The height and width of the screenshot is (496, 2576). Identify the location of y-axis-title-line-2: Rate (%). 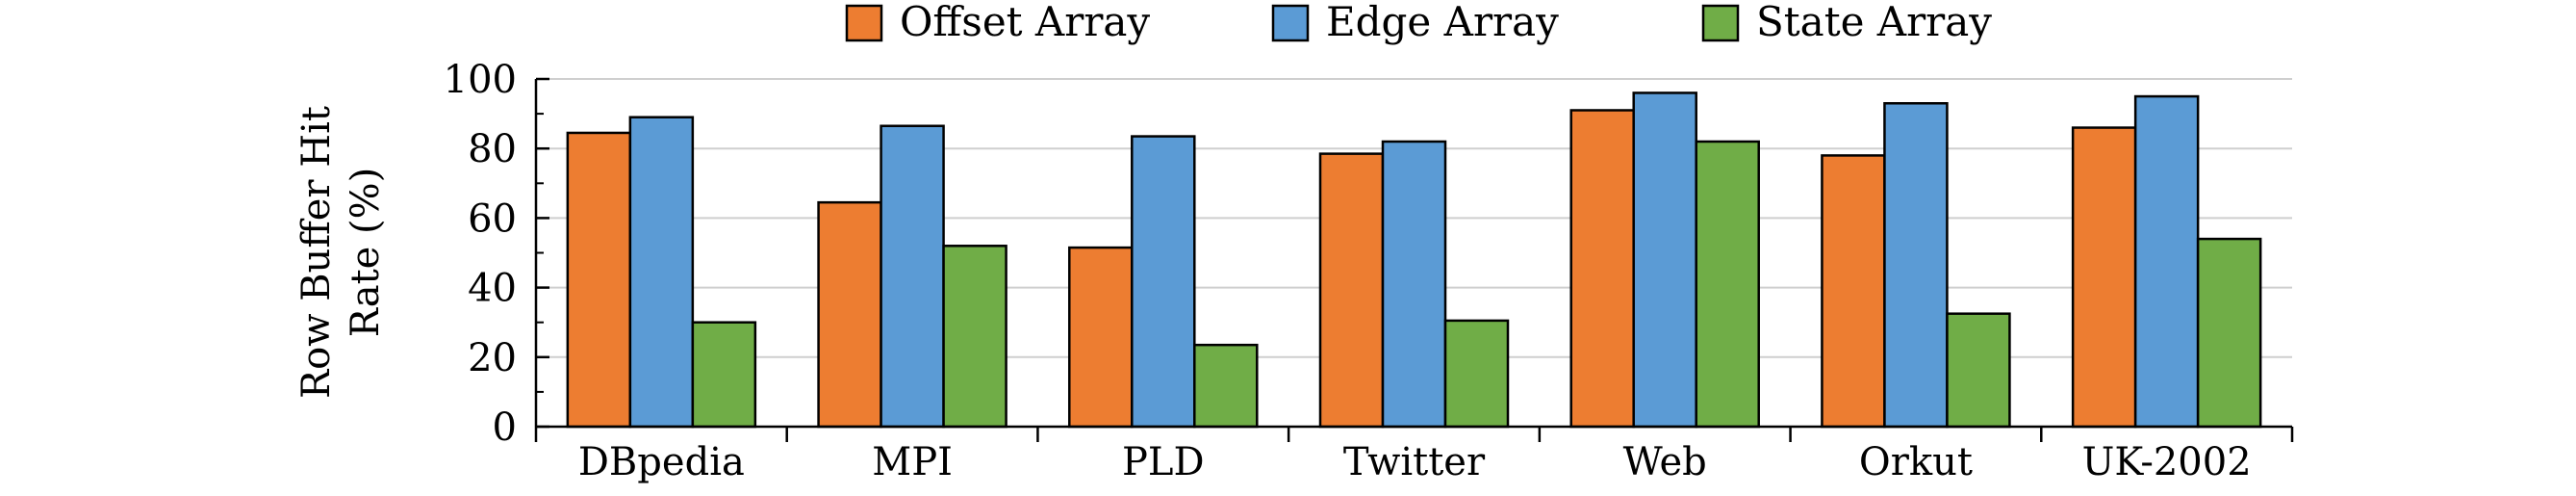
(366, 253).